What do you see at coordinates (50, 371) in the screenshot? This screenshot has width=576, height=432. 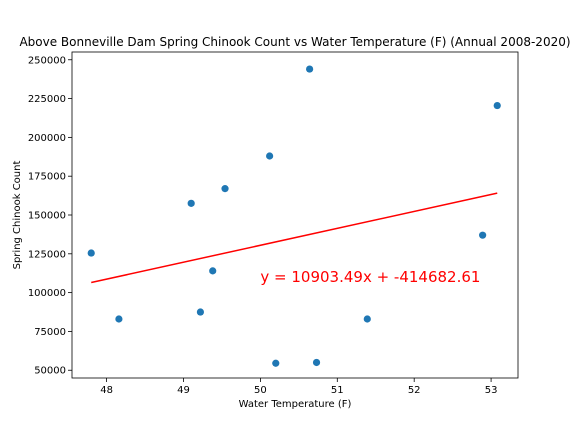 I see `y-tick-label: 50000` at bounding box center [50, 371].